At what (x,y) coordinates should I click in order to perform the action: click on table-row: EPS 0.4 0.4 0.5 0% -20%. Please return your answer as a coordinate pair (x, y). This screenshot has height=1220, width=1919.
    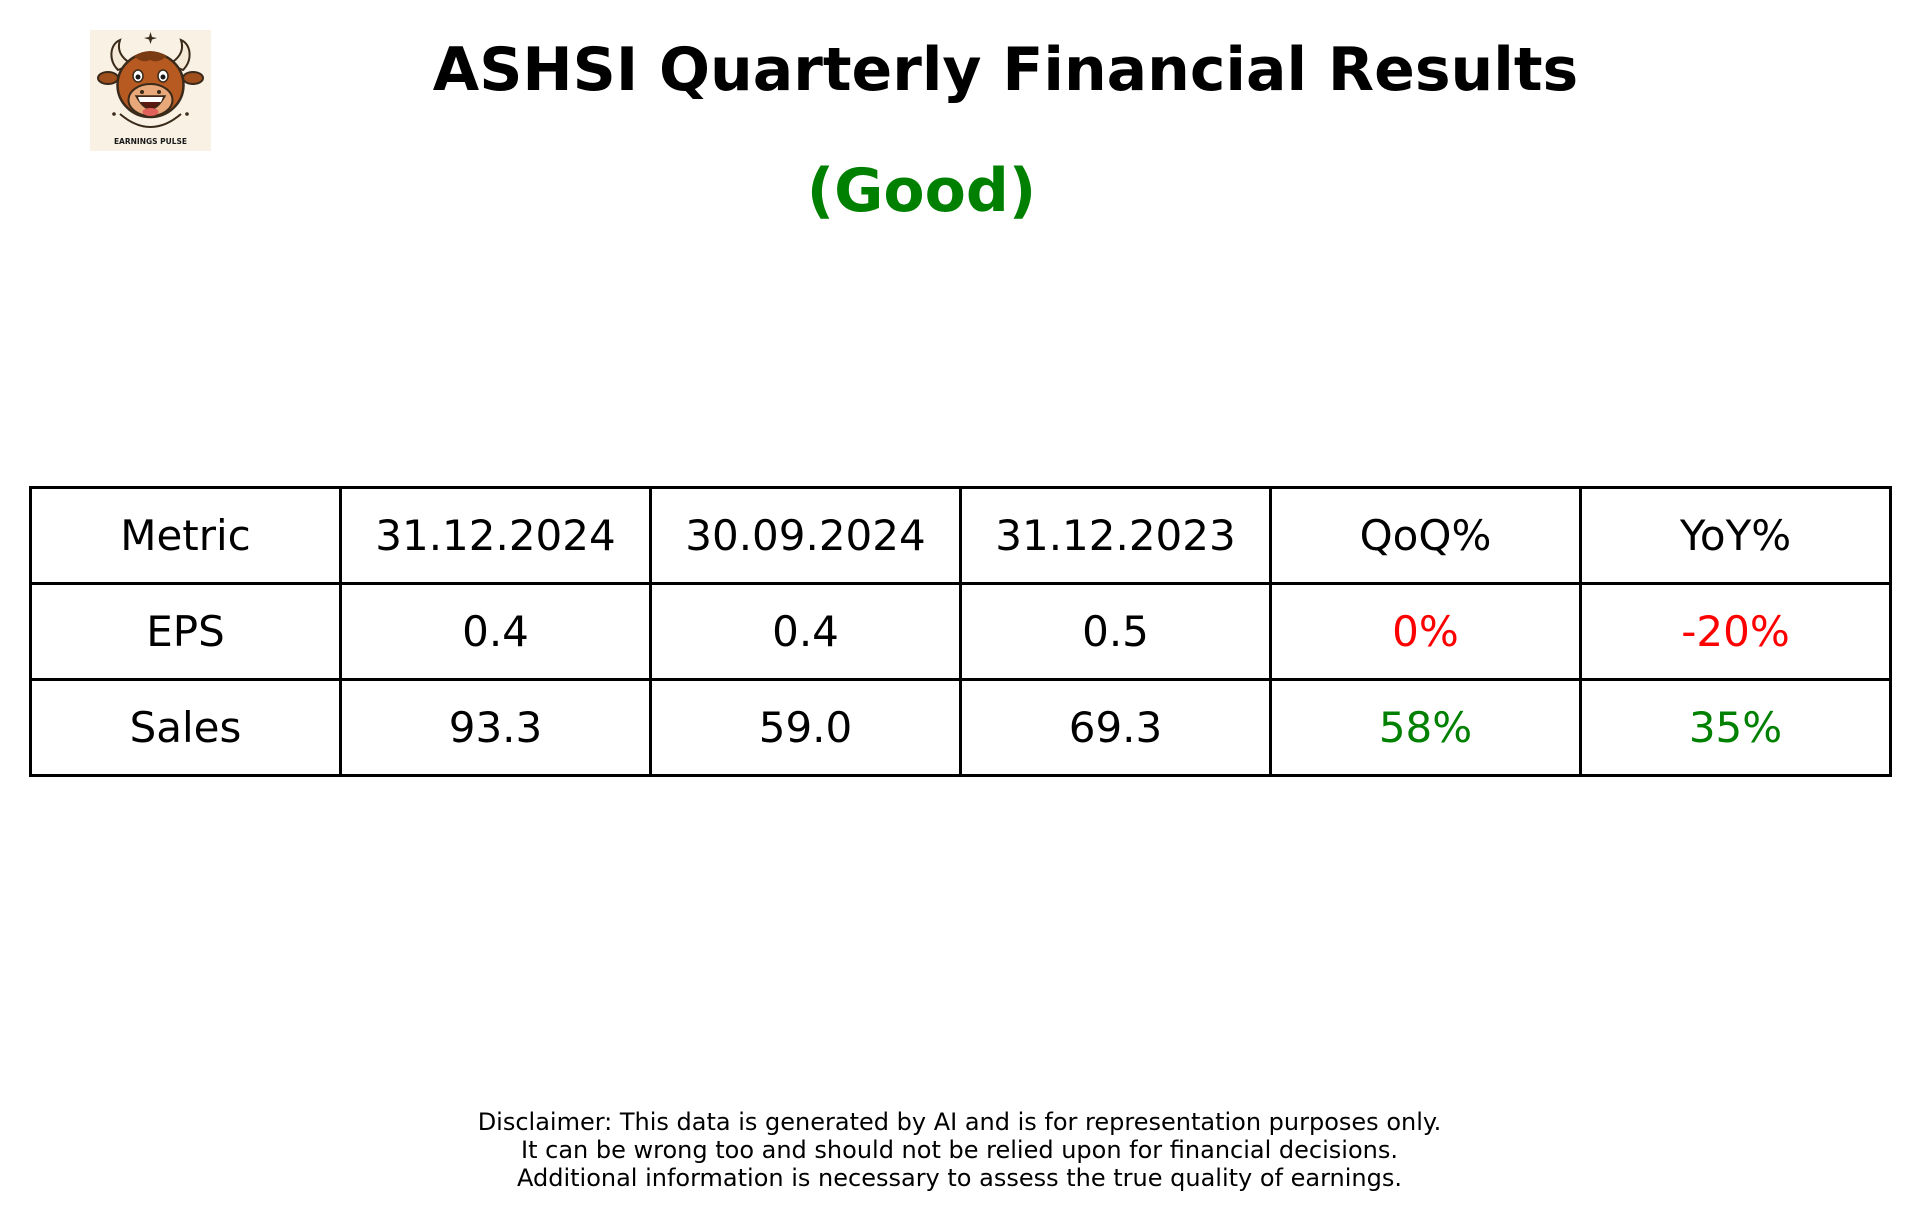
    Looking at the image, I should click on (960, 631).